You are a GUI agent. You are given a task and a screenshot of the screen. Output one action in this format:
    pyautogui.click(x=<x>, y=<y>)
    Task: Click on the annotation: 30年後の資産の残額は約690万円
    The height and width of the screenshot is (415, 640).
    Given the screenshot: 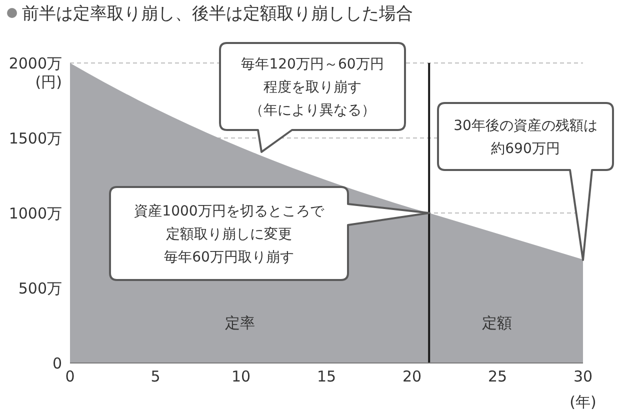 What is the action you would take?
    pyautogui.click(x=526, y=137)
    